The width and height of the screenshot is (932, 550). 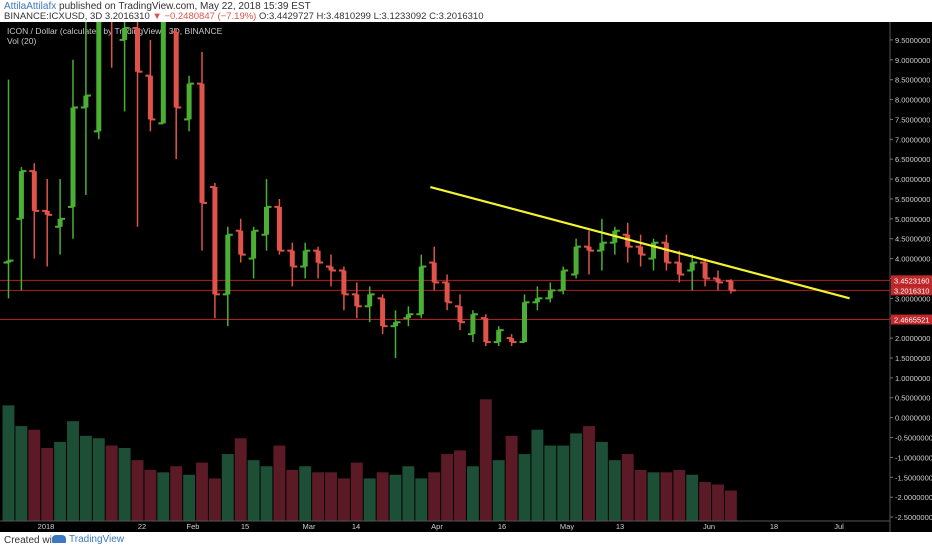 I want to click on time-tick-label: Jul, so click(x=839, y=526).